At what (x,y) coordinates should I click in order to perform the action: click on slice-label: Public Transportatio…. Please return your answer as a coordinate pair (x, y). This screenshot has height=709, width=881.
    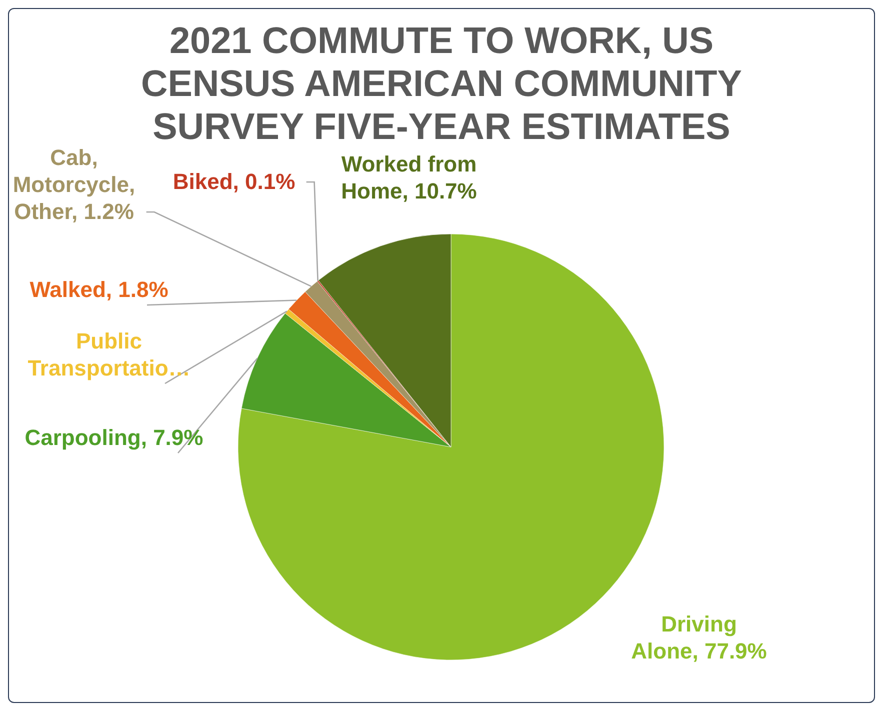
    Looking at the image, I should click on (109, 354).